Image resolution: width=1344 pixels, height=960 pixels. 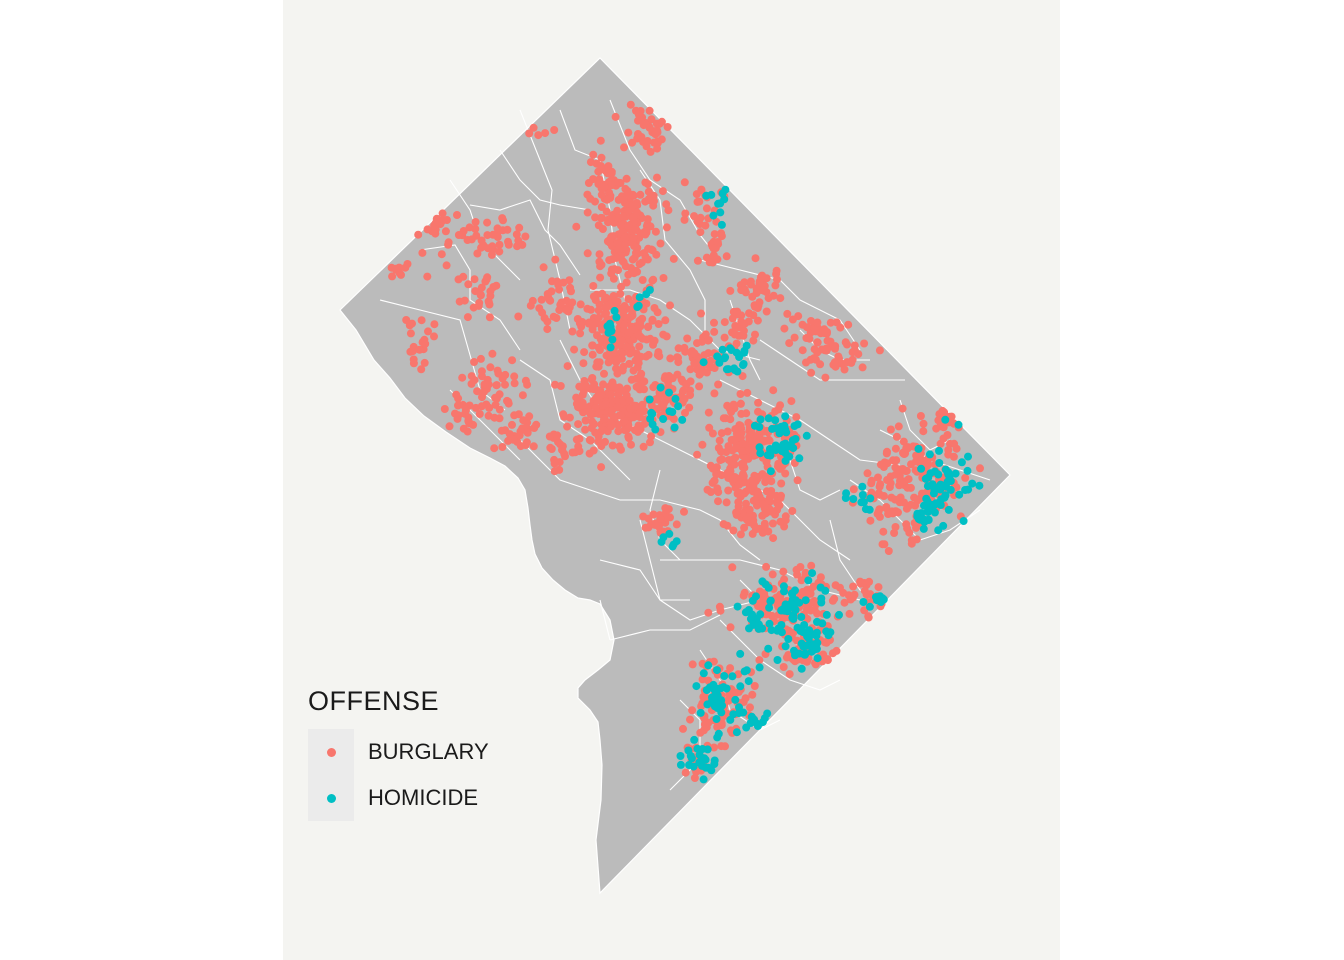 What do you see at coordinates (423, 797) in the screenshot?
I see `legend-label-homicide: HOMICIDE` at bounding box center [423, 797].